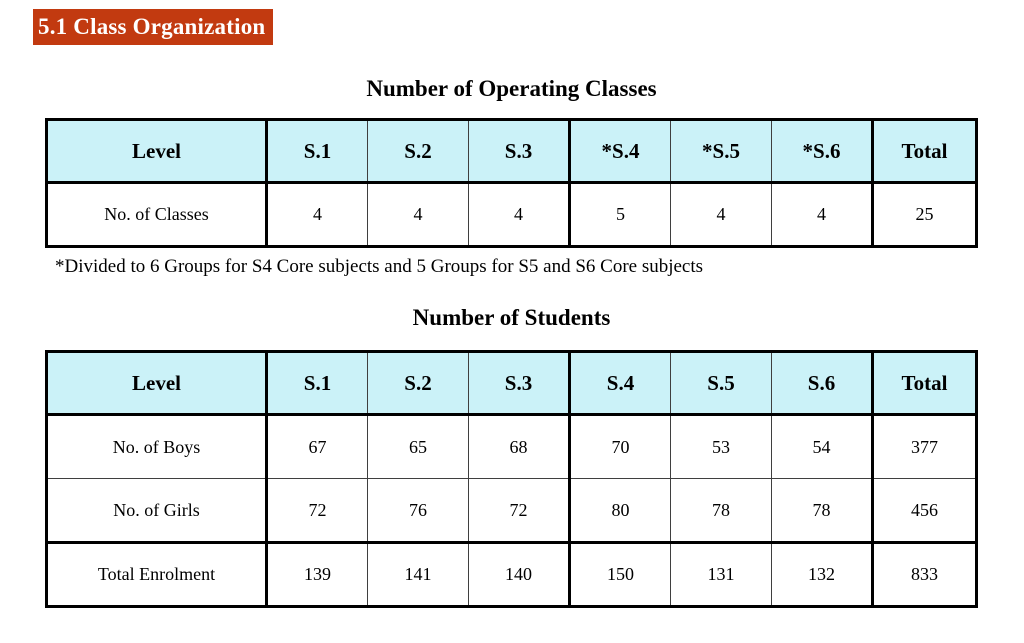 The image size is (1024, 643). Describe the element at coordinates (519, 574) in the screenshot. I see `table-cell: 140` at that location.